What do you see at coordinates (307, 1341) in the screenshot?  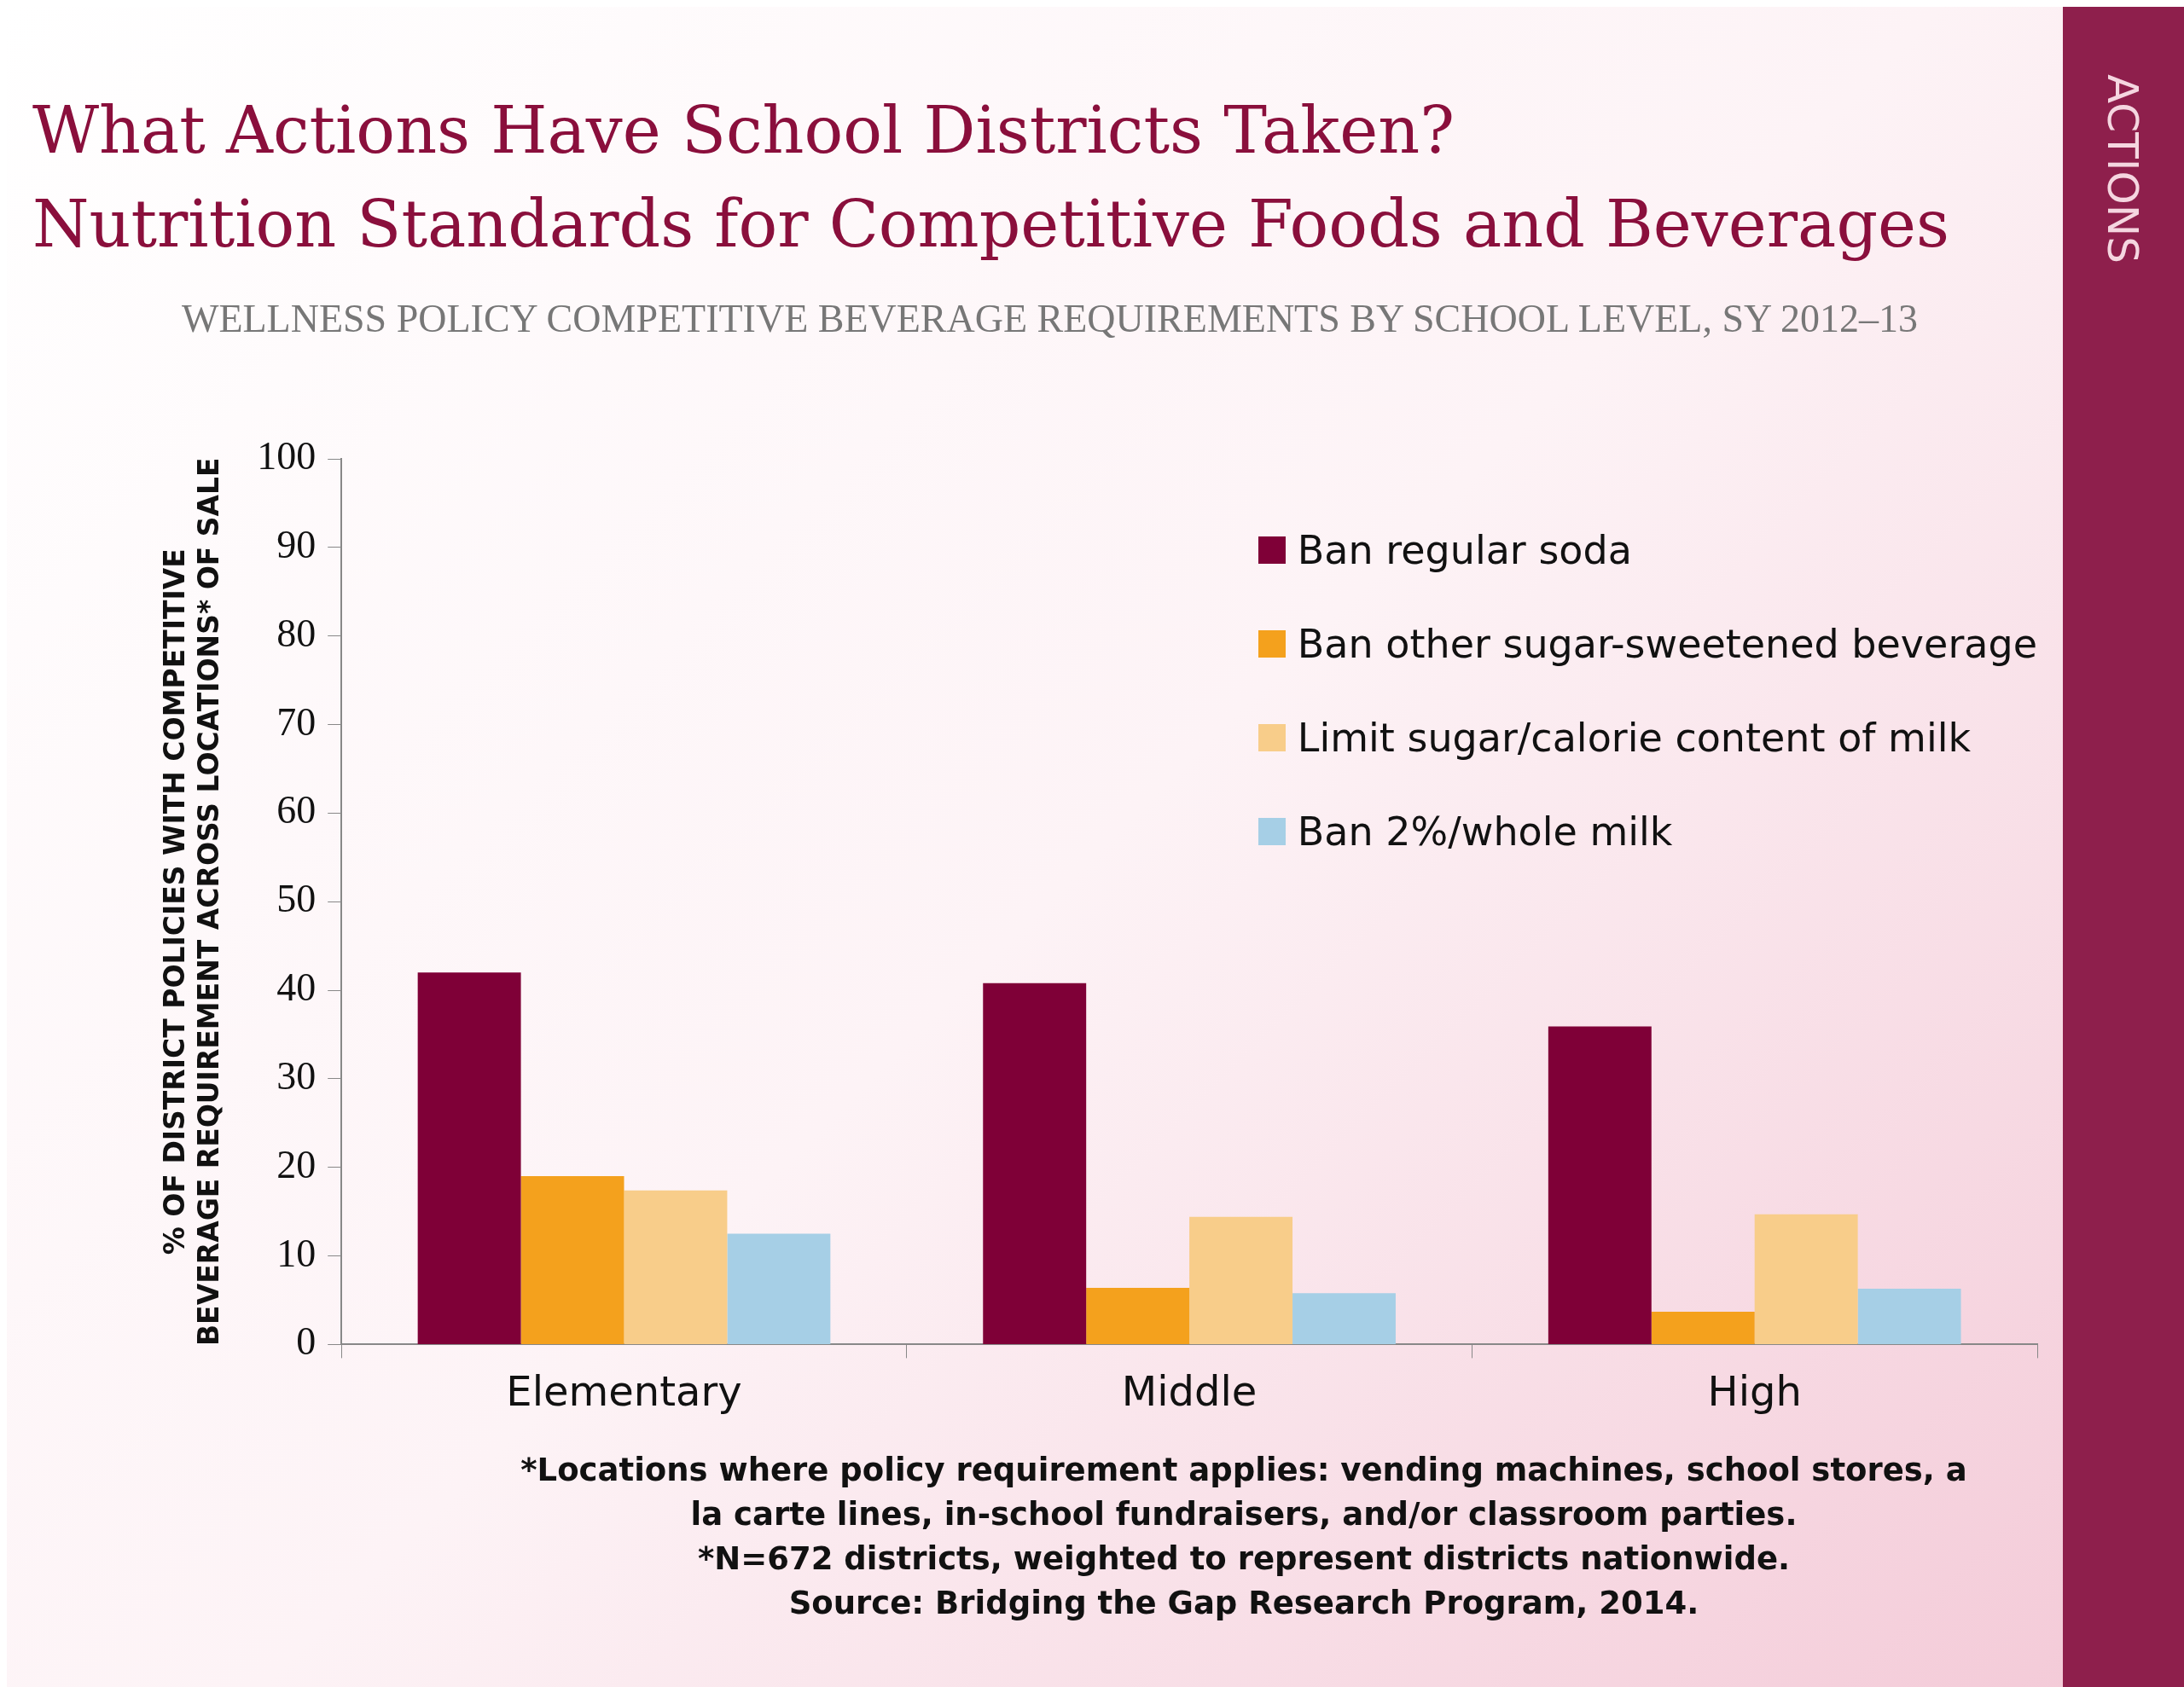 I see `y-tick-label: 0` at bounding box center [307, 1341].